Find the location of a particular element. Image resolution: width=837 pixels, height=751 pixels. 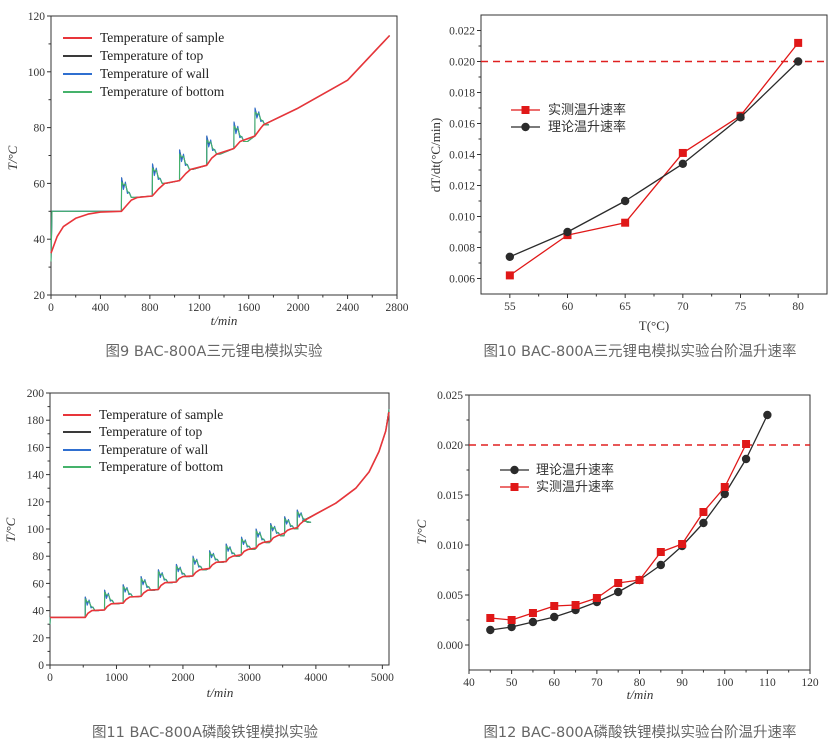

fig11-caption: 图11 BAC-800A磷酸铁锂模拟实验 is located at coordinates (205, 732).